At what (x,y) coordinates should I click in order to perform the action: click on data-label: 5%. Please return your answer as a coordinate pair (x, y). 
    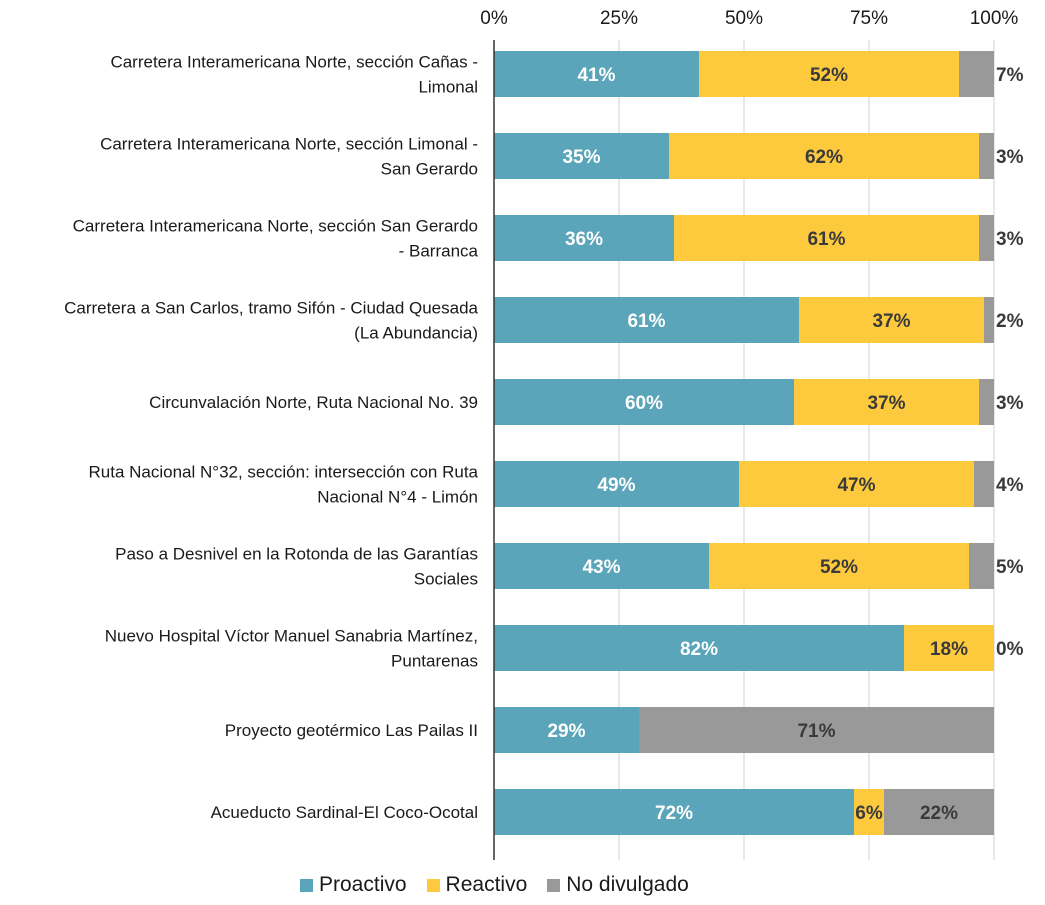
    Looking at the image, I should click on (1010, 567).